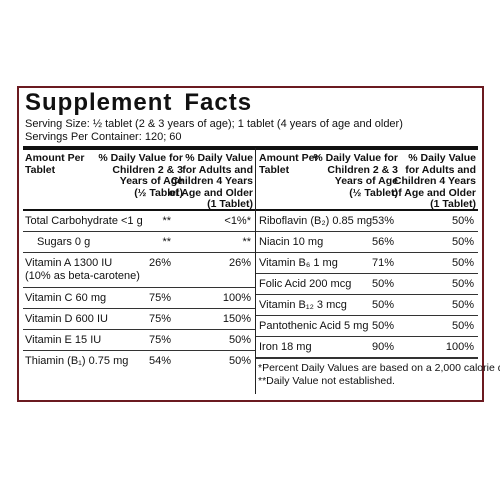 This screenshot has height=500, width=500. What do you see at coordinates (367, 221) in the screenshot?
I see `table-row: Riboflavin (B₂) 0.85 mg 53% 50%` at bounding box center [367, 221].